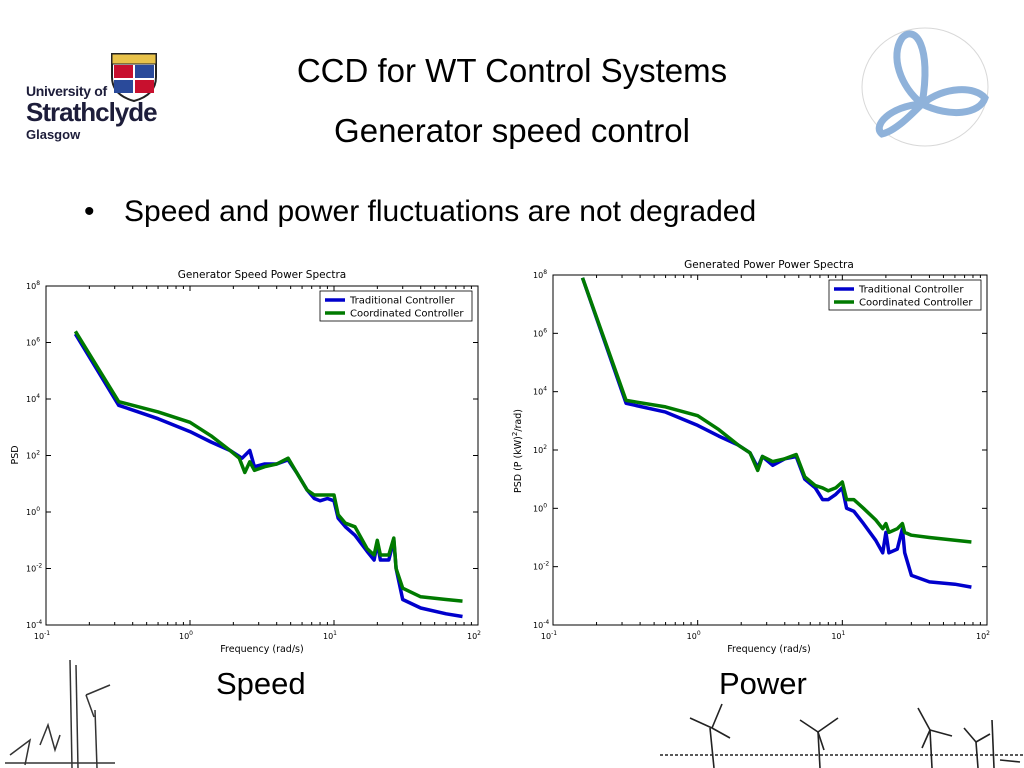 The width and height of the screenshot is (1024, 768). What do you see at coordinates (15, 454) in the screenshot?
I see `y-axis-label: PSD` at bounding box center [15, 454].